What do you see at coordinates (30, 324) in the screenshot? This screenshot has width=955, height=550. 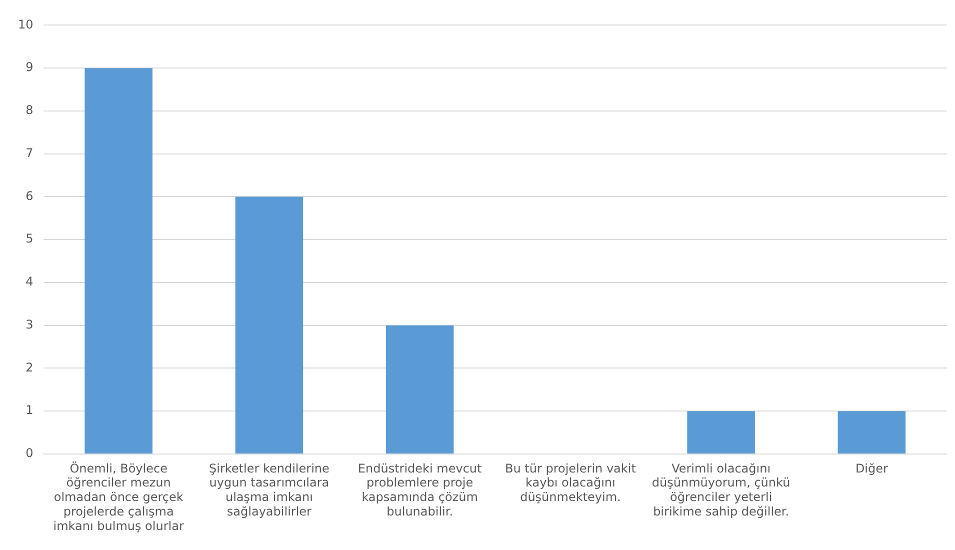 I see `y-tick-label: 3` at bounding box center [30, 324].